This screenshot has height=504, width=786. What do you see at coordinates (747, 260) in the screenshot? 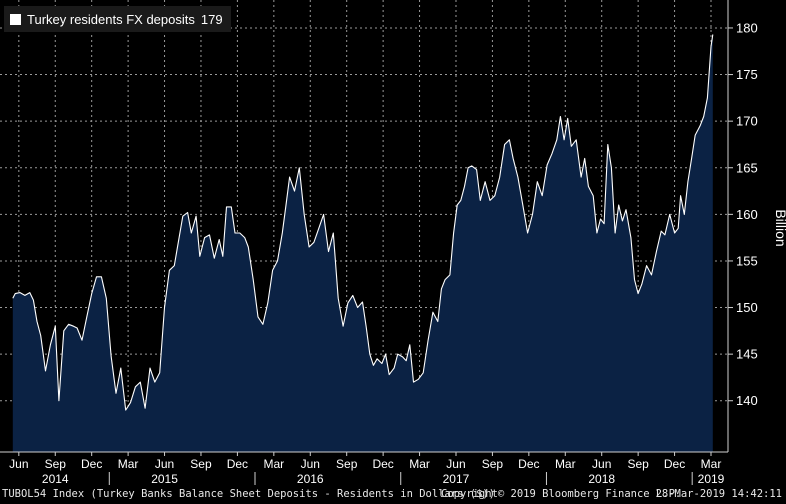
I see `y-tick-label: 155` at bounding box center [747, 260].